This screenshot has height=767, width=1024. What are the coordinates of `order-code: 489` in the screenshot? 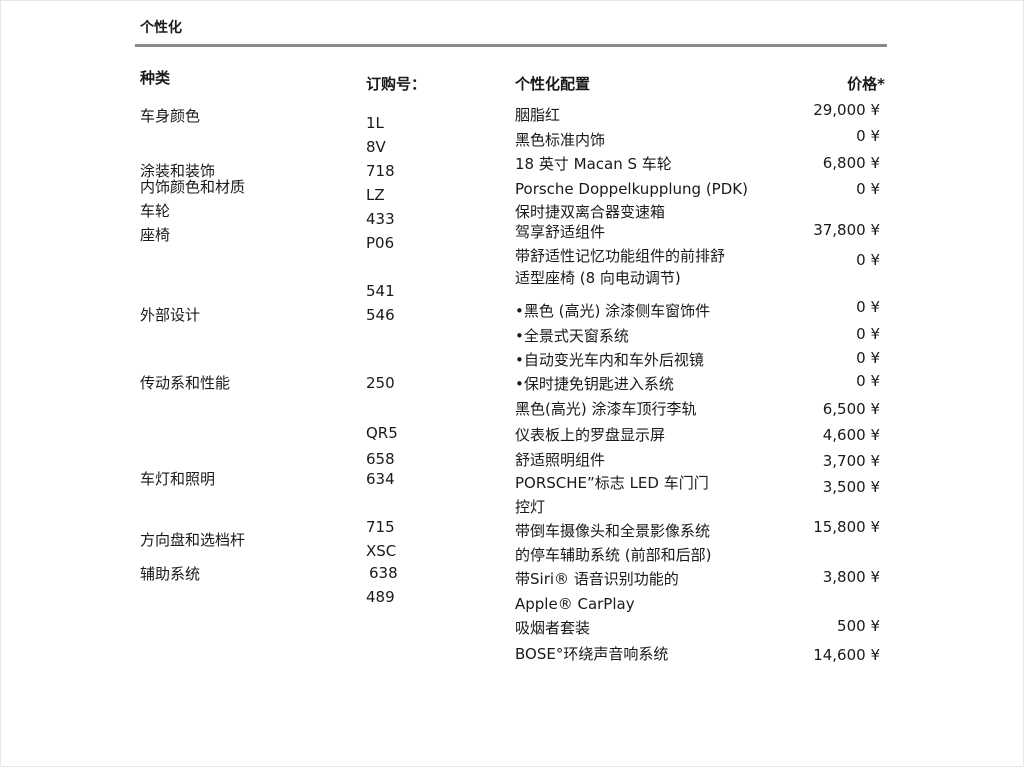 It's located at (380, 597).